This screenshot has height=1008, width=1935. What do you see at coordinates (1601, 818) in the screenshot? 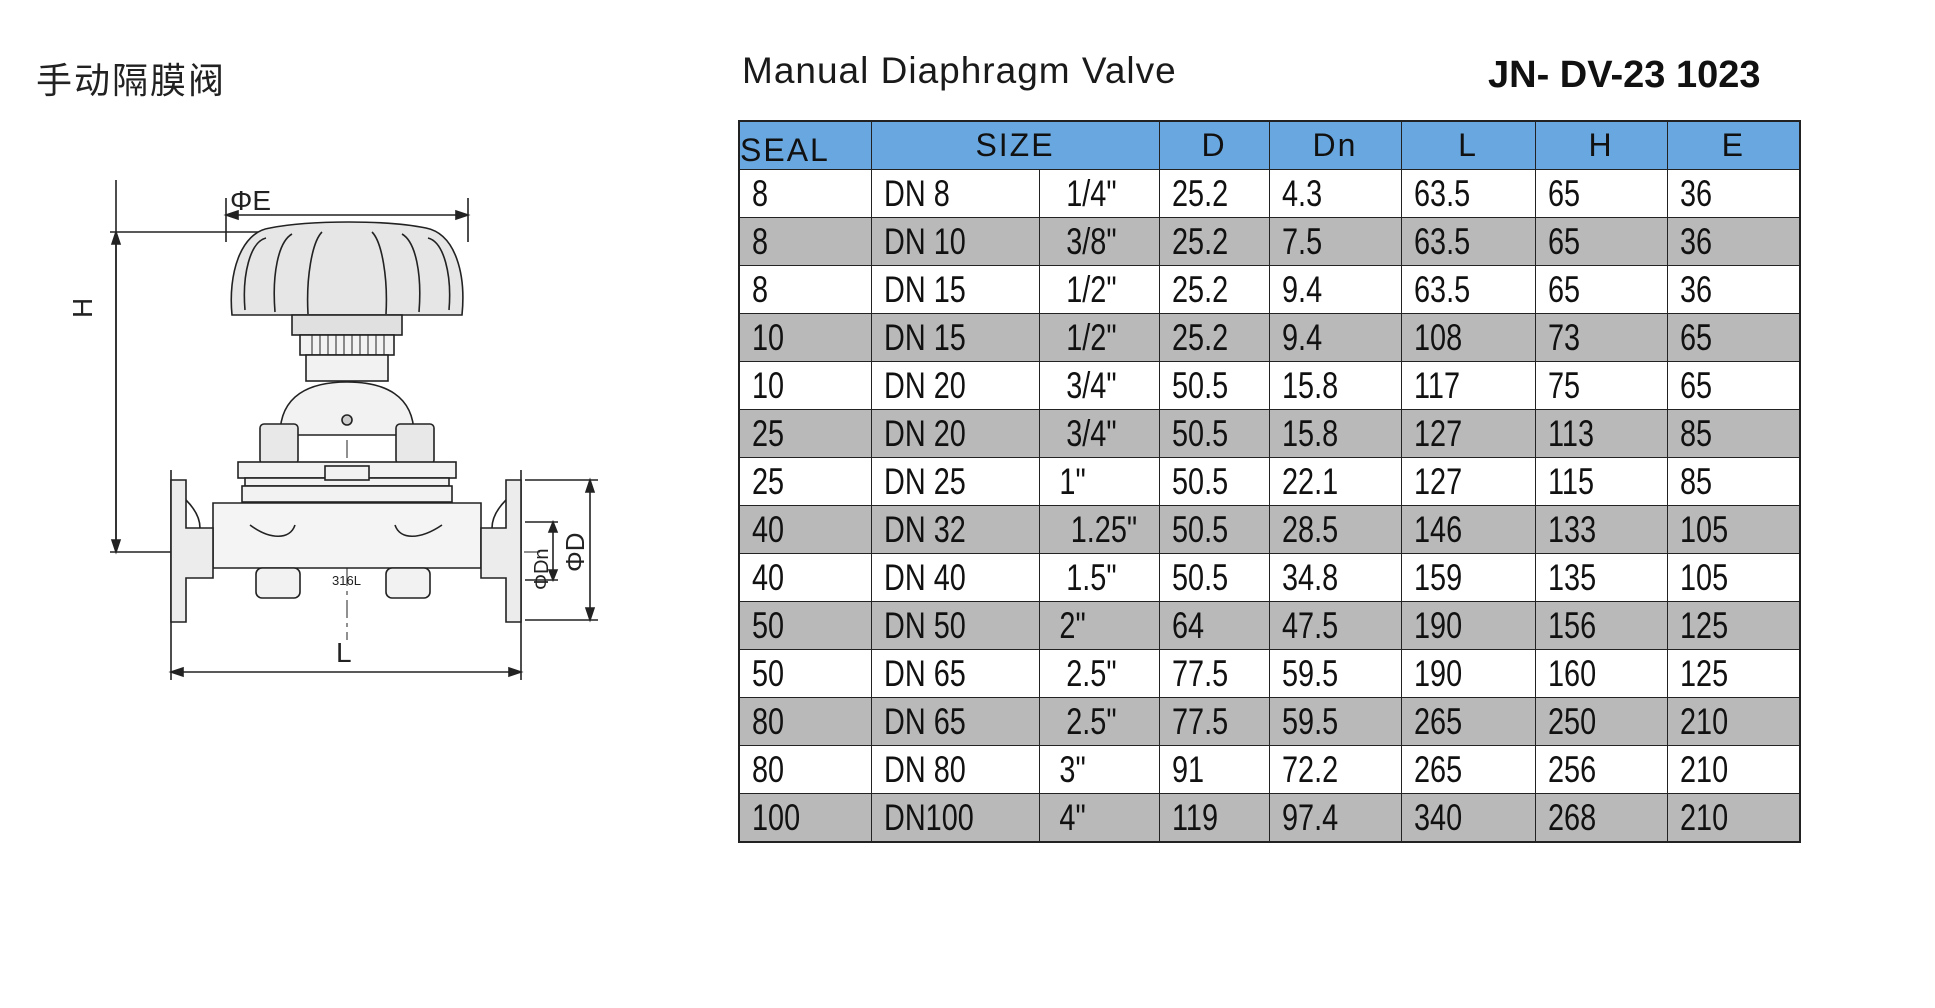
I see `cell-h: 268` at bounding box center [1601, 818].